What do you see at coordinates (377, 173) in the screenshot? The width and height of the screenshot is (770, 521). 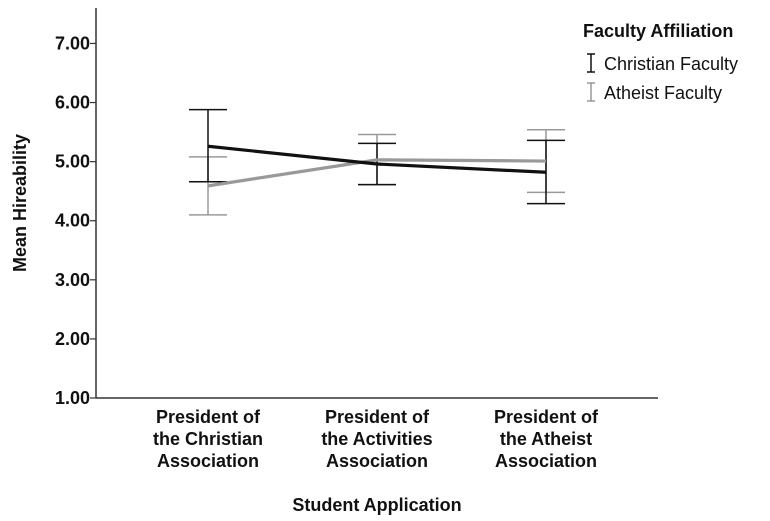 I see `series-line-atheist-faculty` at bounding box center [377, 173].